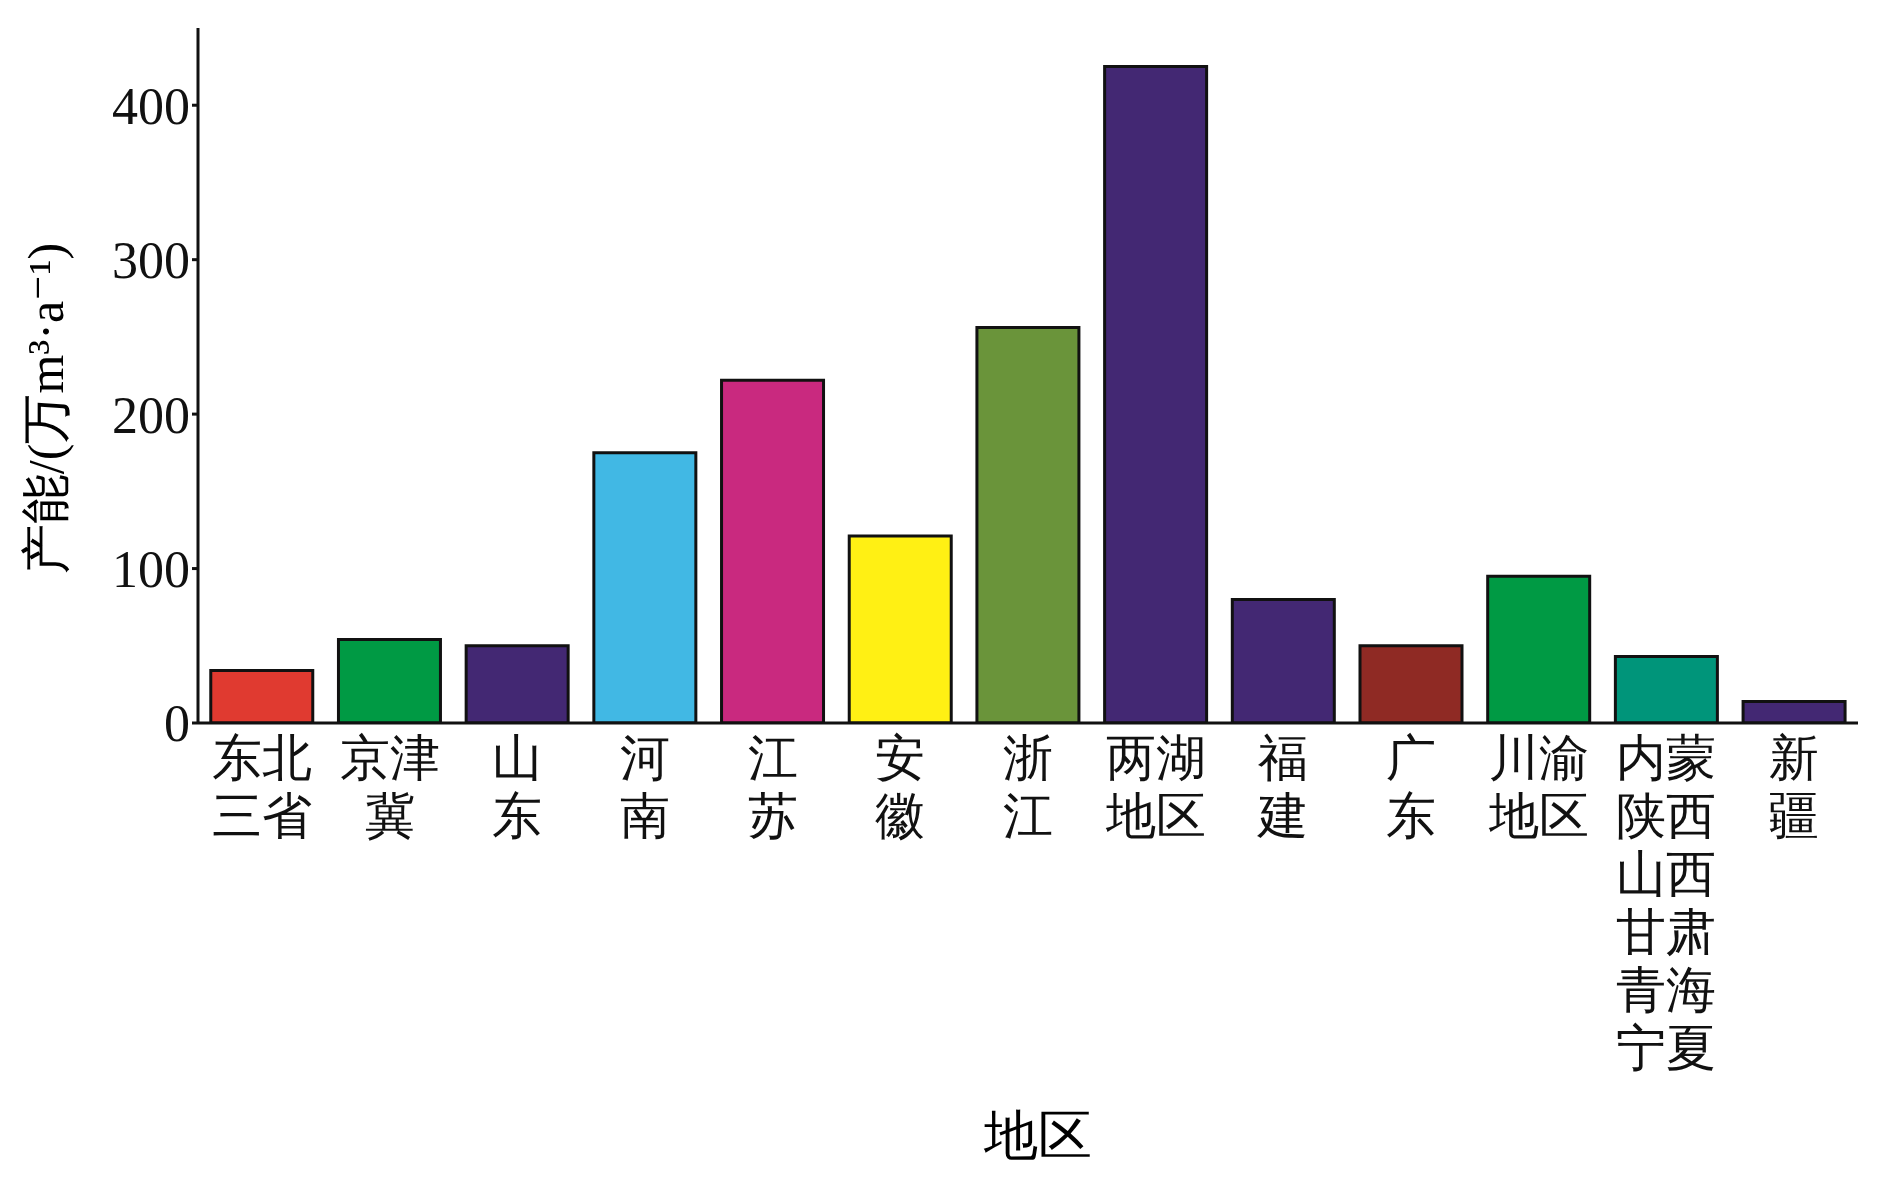 The height and width of the screenshot is (1181, 1890). Describe the element at coordinates (151, 106) in the screenshot. I see `y-tick-label: 400` at that location.